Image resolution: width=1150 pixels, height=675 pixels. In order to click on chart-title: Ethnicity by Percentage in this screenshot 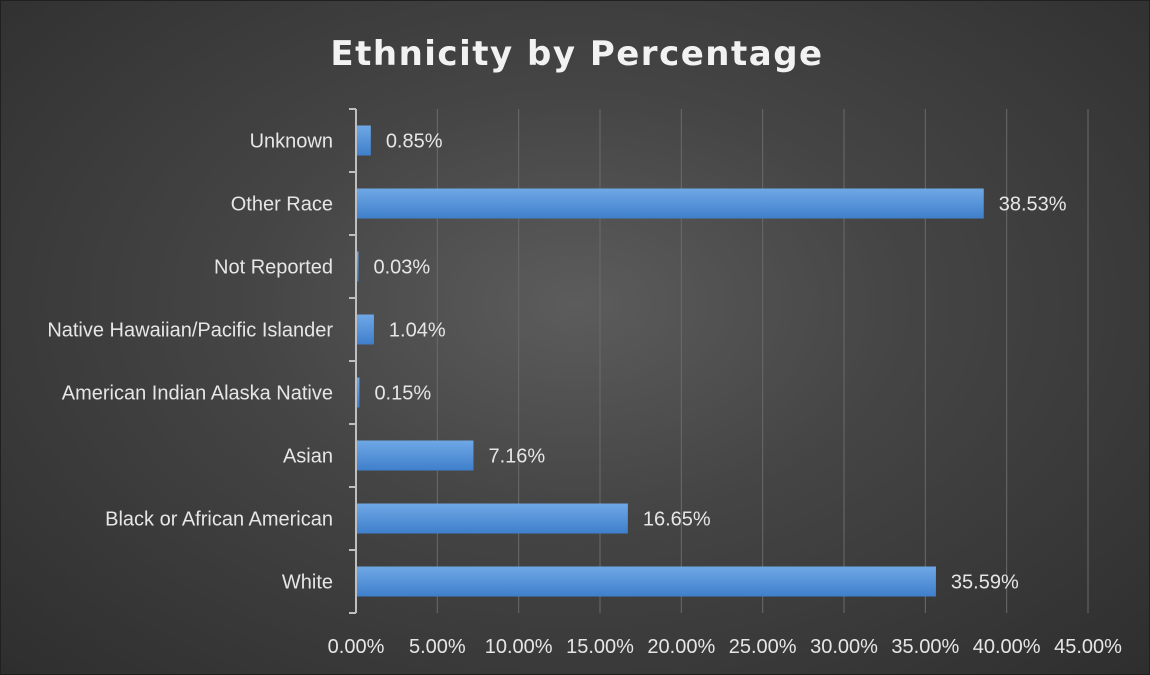, I will do `click(576, 54)`.